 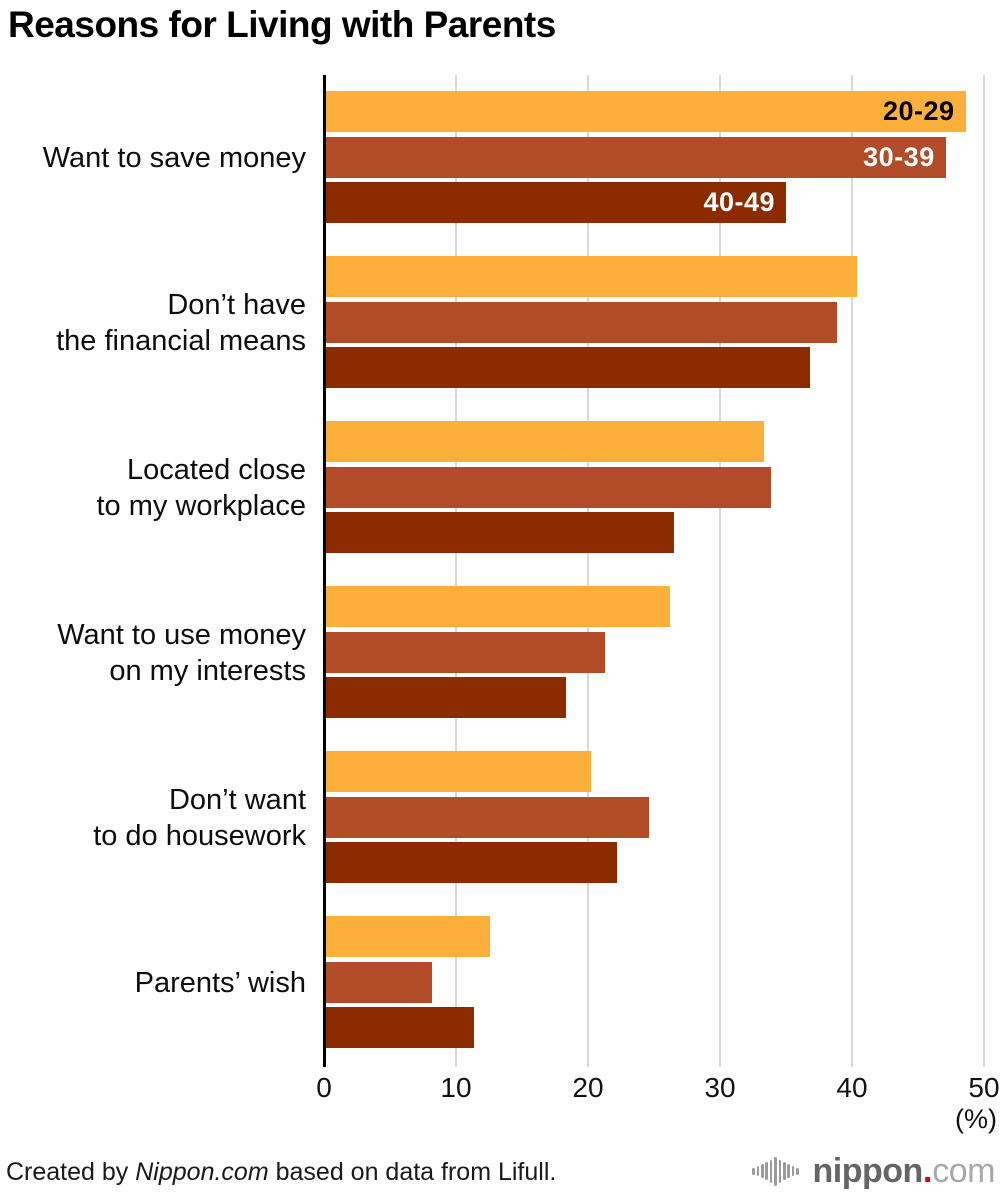 What do you see at coordinates (739, 202) in the screenshot?
I see `series-label-40-49: 40-49` at bounding box center [739, 202].